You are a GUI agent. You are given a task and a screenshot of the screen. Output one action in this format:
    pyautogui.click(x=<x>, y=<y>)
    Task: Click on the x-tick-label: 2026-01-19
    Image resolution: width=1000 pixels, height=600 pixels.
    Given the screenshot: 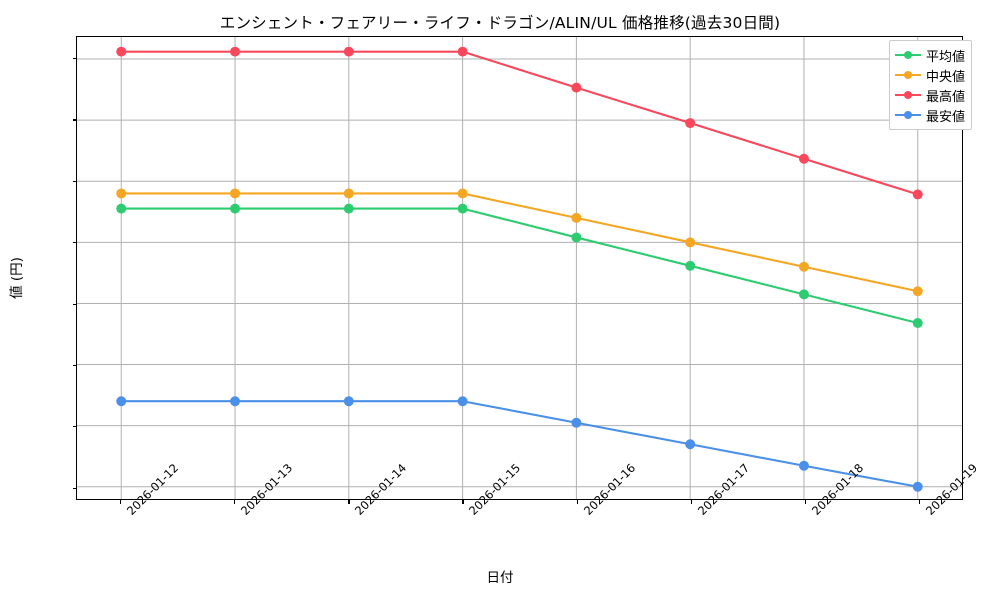 What is the action you would take?
    pyautogui.click(x=951, y=489)
    